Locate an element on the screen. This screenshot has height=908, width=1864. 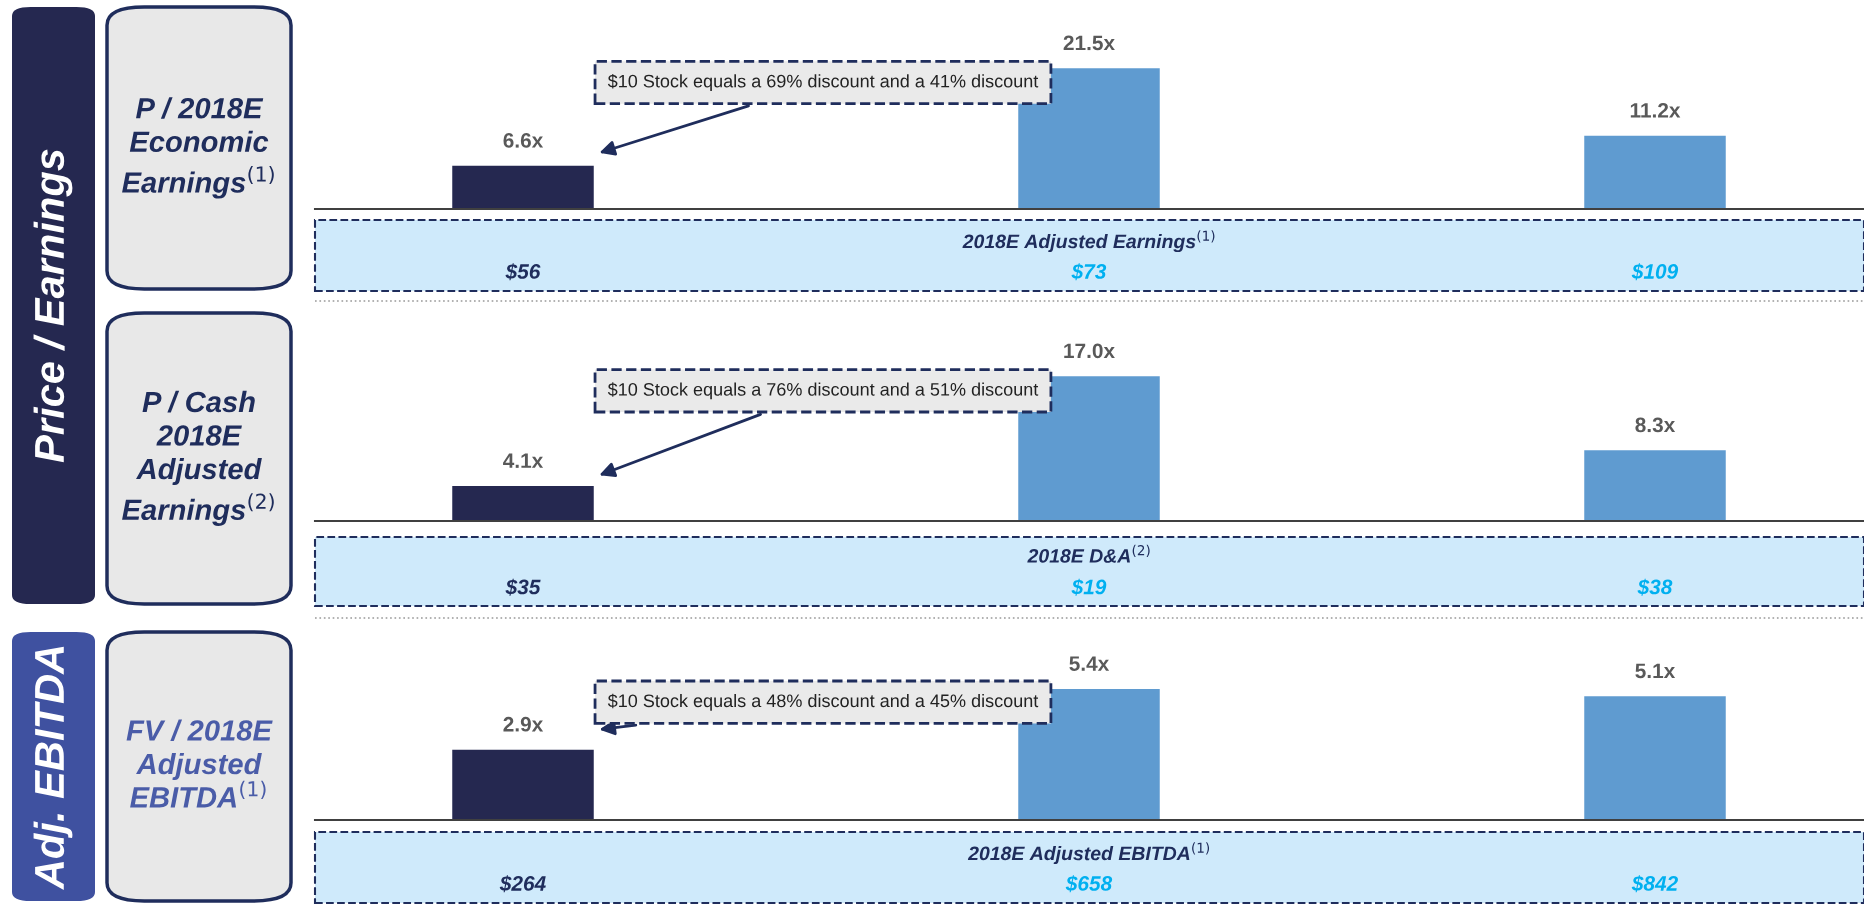
text: 2018E D&A$^{(2)}$ is located at coordinates (1088, 553).